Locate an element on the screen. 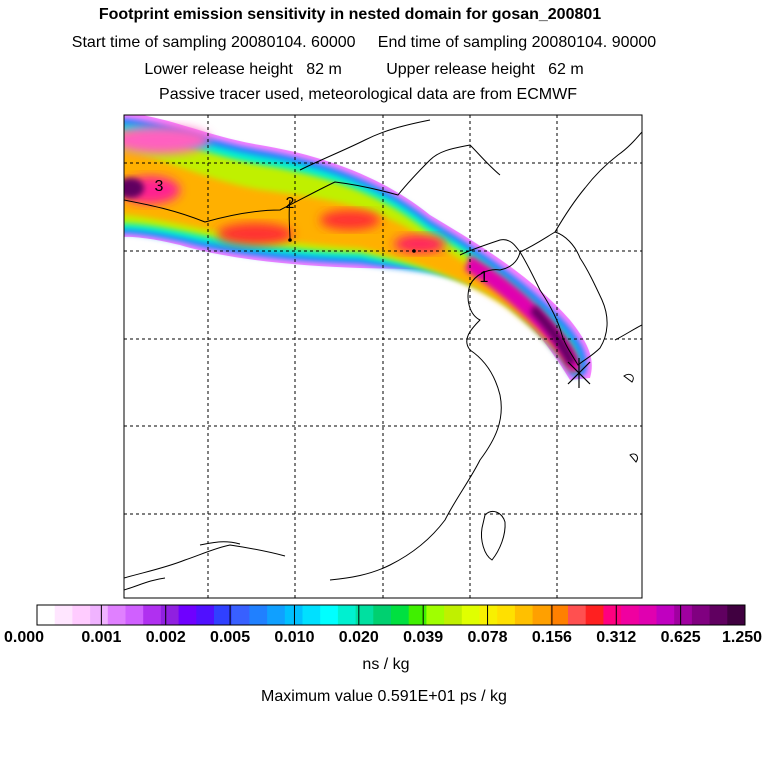  colorbar is located at coordinates (391, 615).